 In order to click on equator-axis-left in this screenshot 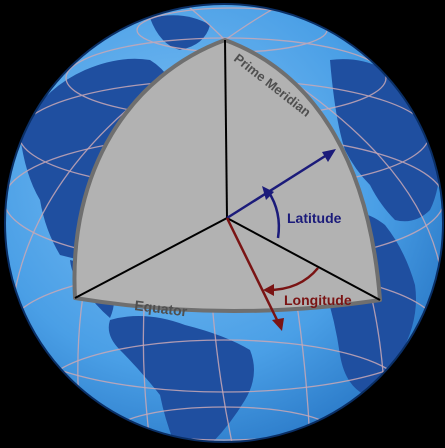, I will do `click(151, 258)`.